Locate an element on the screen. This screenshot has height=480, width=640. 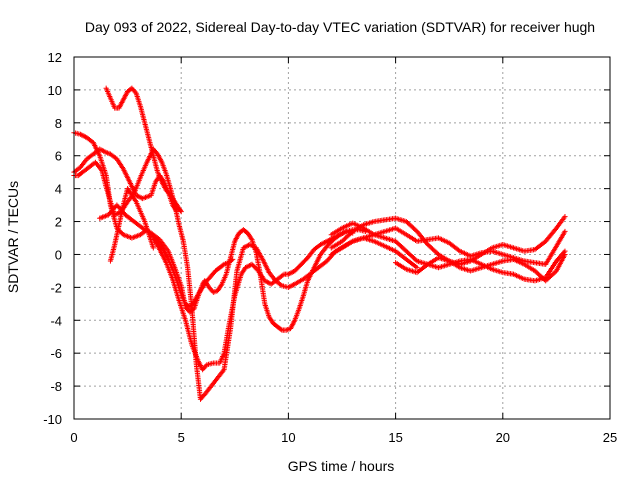
x-tick-label: 15 is located at coordinates (395, 437).